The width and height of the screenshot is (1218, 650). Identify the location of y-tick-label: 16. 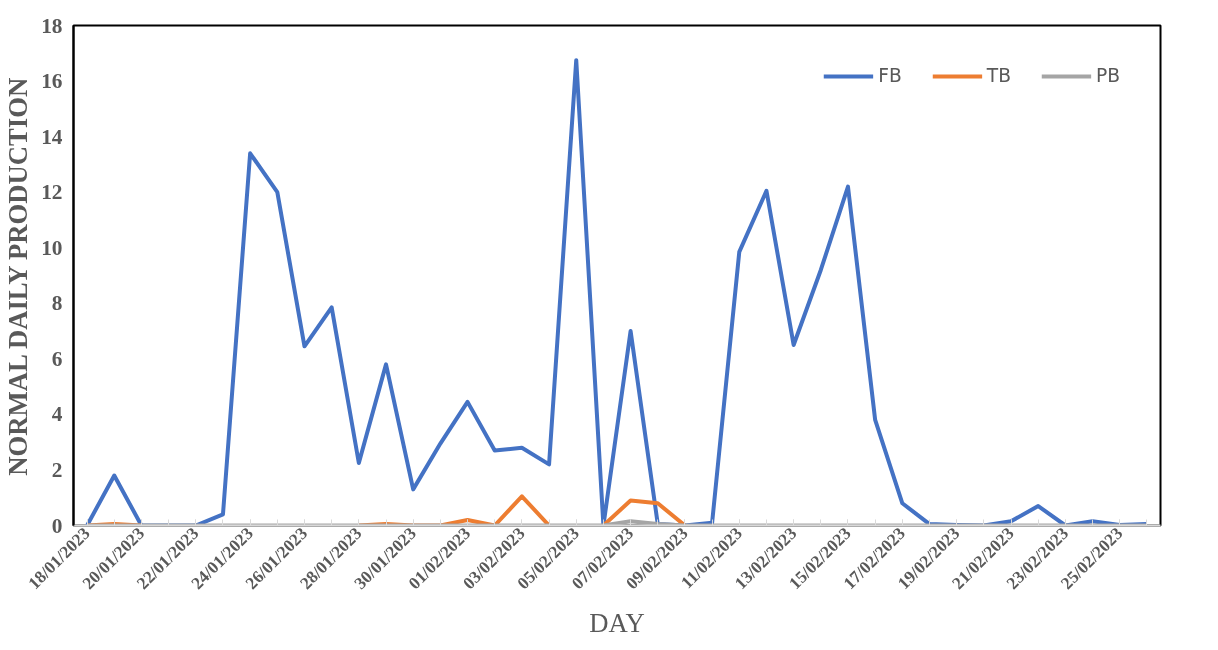
(52, 81).